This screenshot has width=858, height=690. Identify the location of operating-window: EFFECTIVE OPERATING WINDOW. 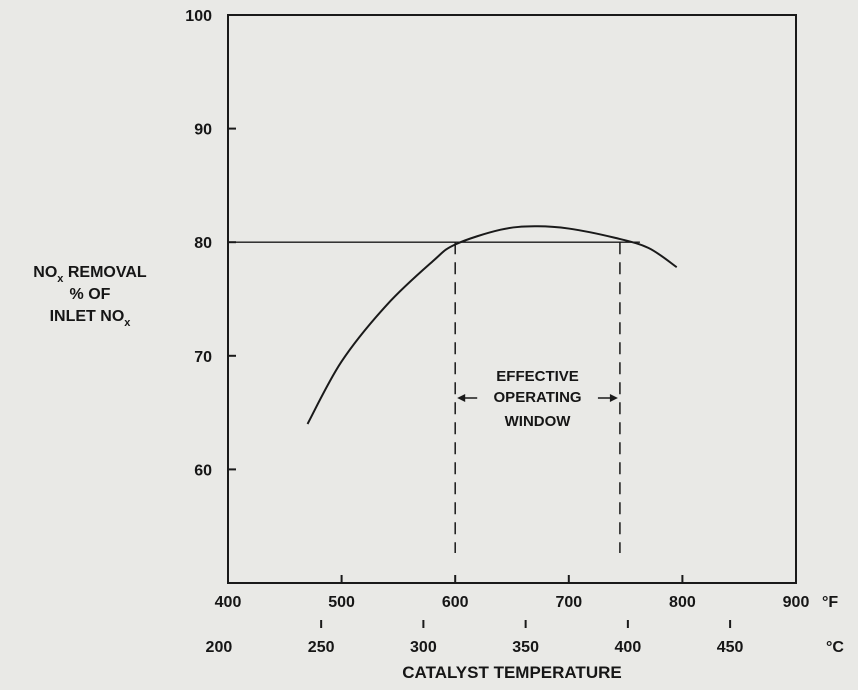
(537, 397).